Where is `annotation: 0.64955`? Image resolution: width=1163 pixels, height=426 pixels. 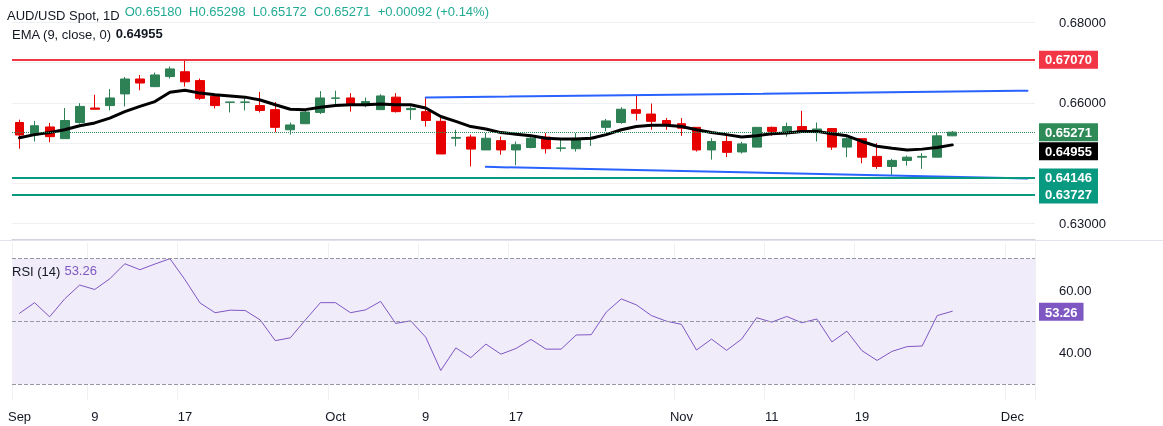
annotation: 0.64955 is located at coordinates (139, 33).